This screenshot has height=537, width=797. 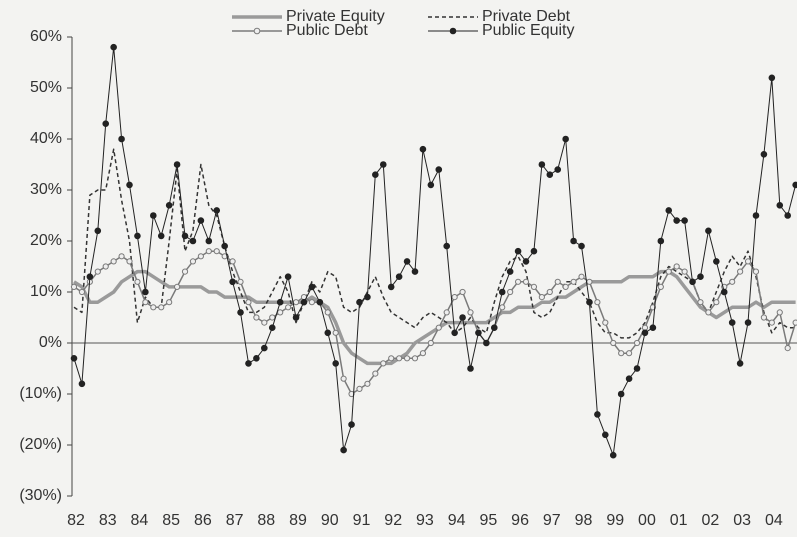 I want to click on x-tick-label: 86, so click(x=203, y=520).